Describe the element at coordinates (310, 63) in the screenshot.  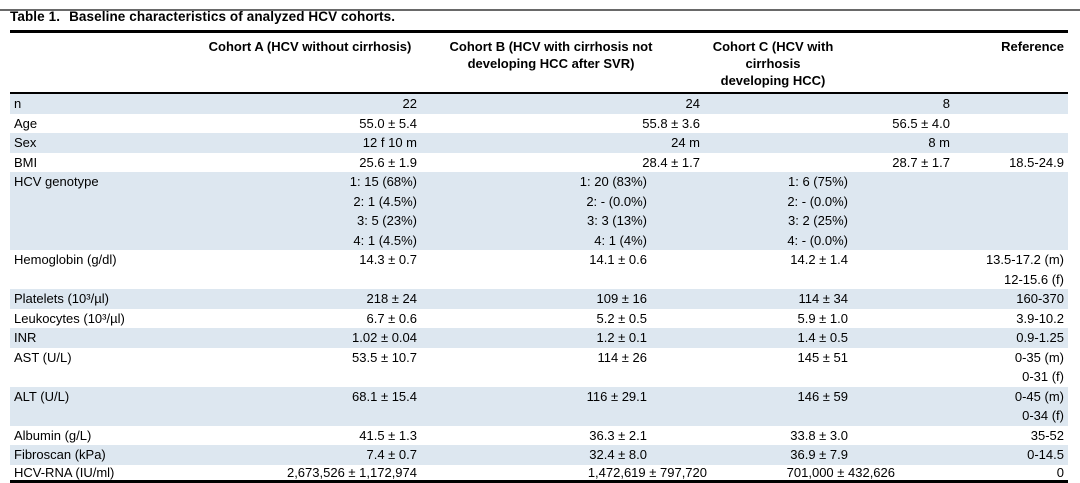
I see `header-cohort-a: Cohort A (HCV without cirrhosis)` at that location.